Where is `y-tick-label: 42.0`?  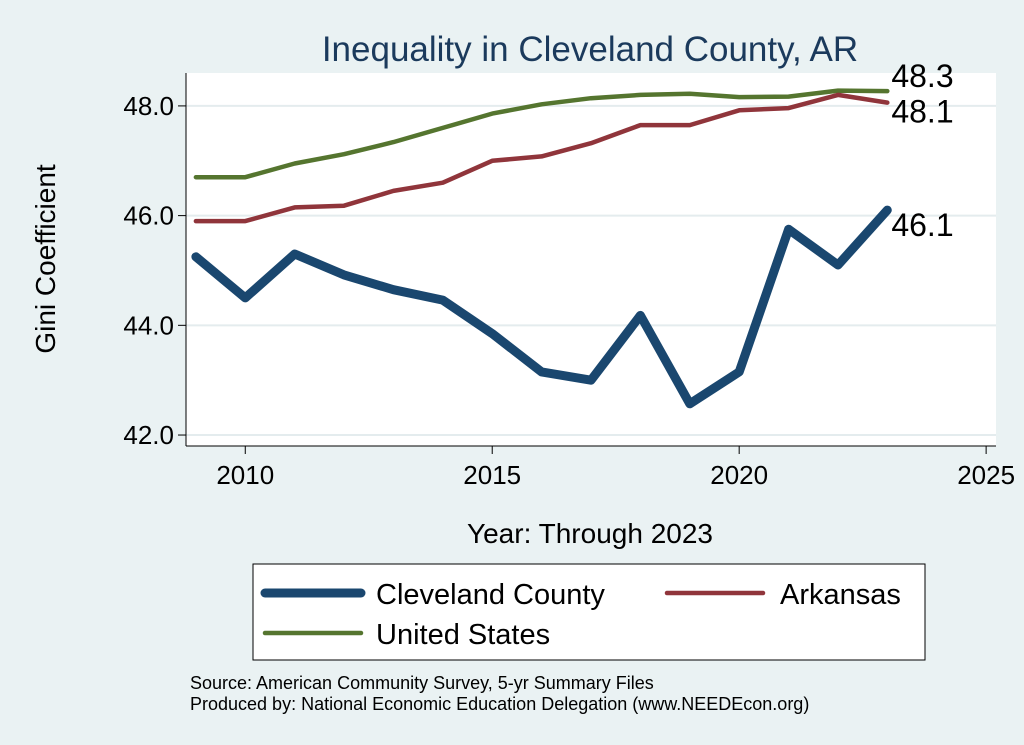 y-tick-label: 42.0 is located at coordinates (148, 435).